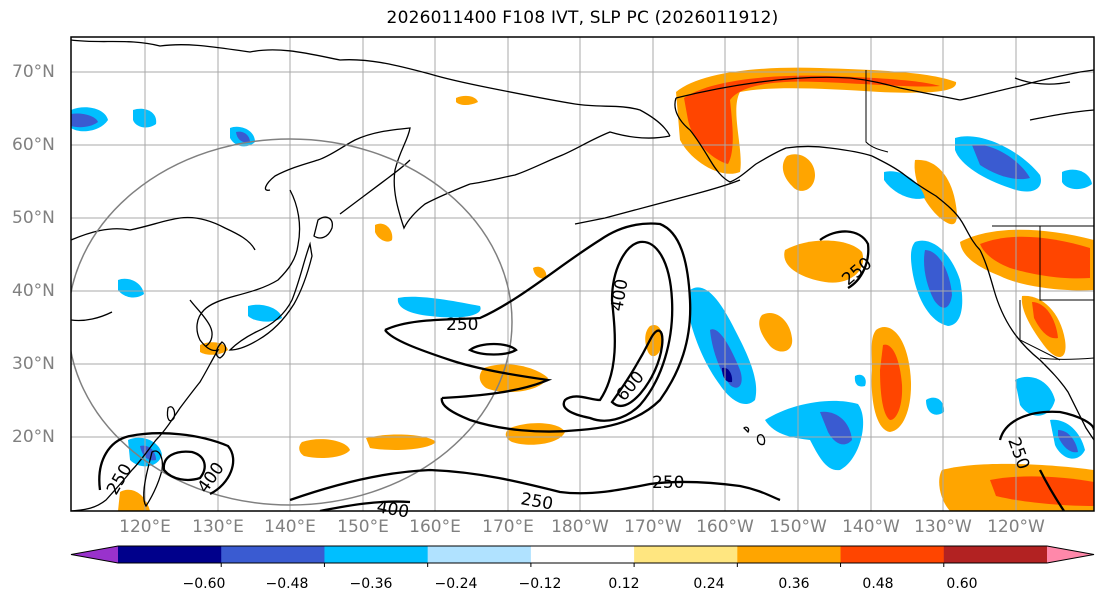 This screenshot has width=1105, height=604. What do you see at coordinates (582, 18) in the screenshot?
I see `map-title: 2026011400 F108 IVT, SLP PC (2026011912)` at bounding box center [582, 18].